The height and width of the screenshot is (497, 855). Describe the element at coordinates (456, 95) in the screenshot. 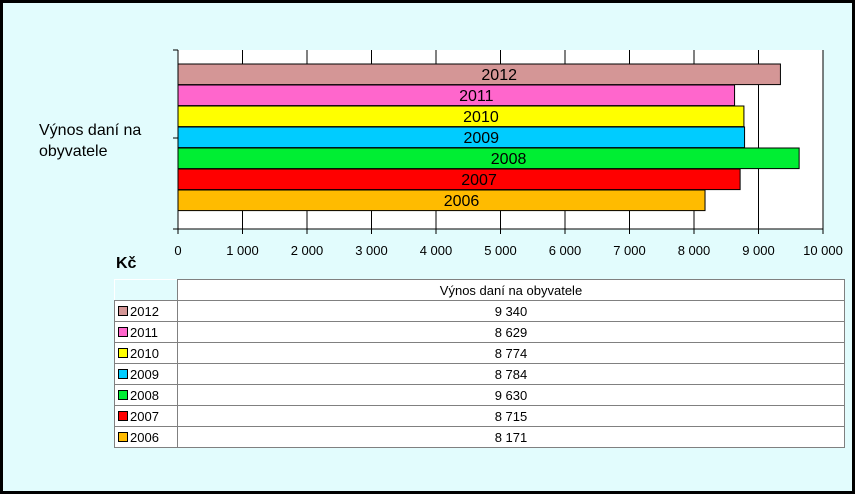

I see `bar-2011` at that location.